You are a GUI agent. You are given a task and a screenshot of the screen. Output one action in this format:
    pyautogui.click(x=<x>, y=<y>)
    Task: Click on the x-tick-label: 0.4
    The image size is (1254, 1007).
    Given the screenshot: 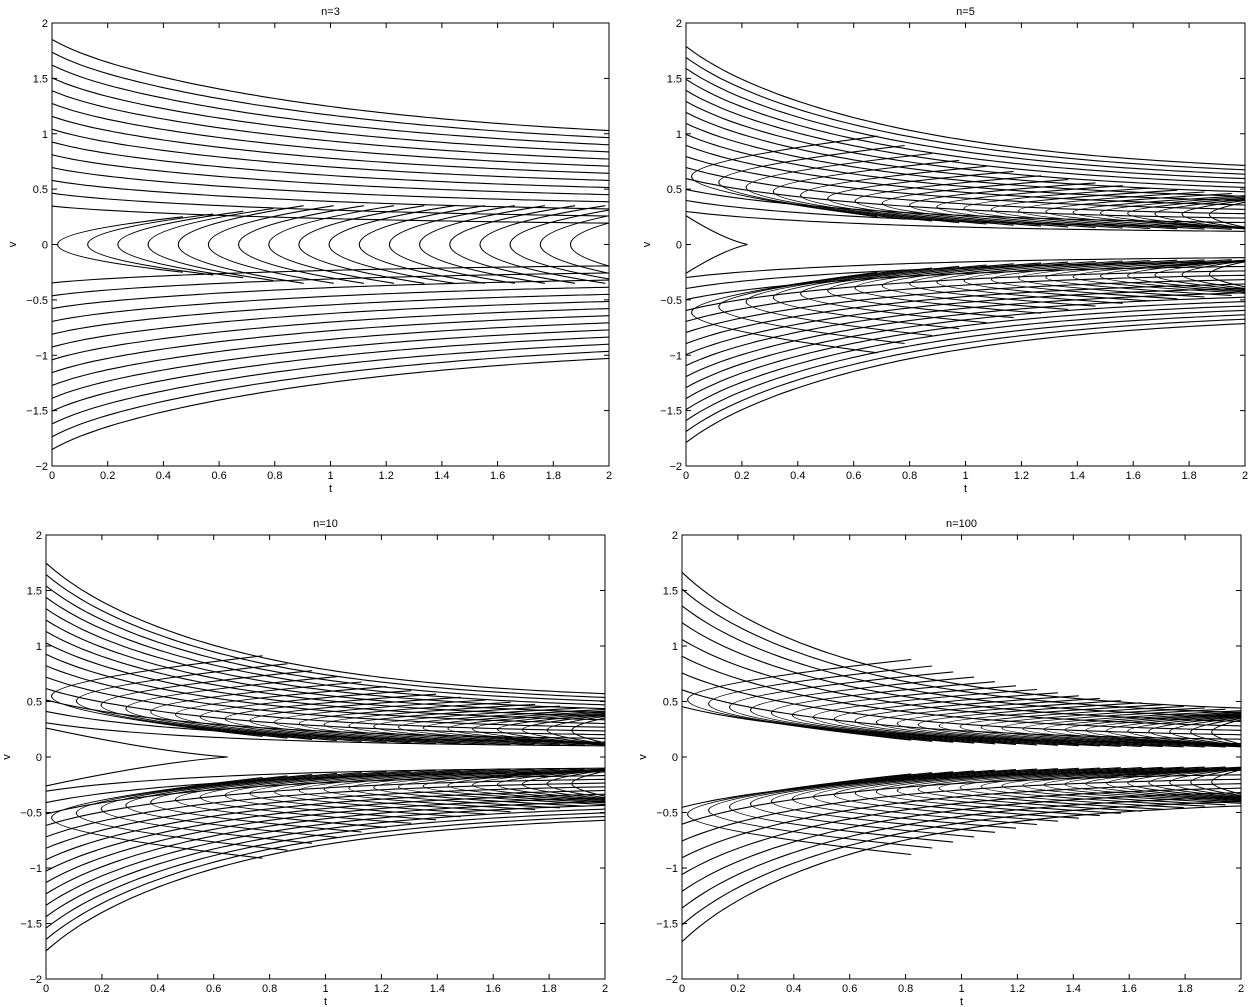 What is the action you would take?
    pyautogui.click(x=157, y=989)
    